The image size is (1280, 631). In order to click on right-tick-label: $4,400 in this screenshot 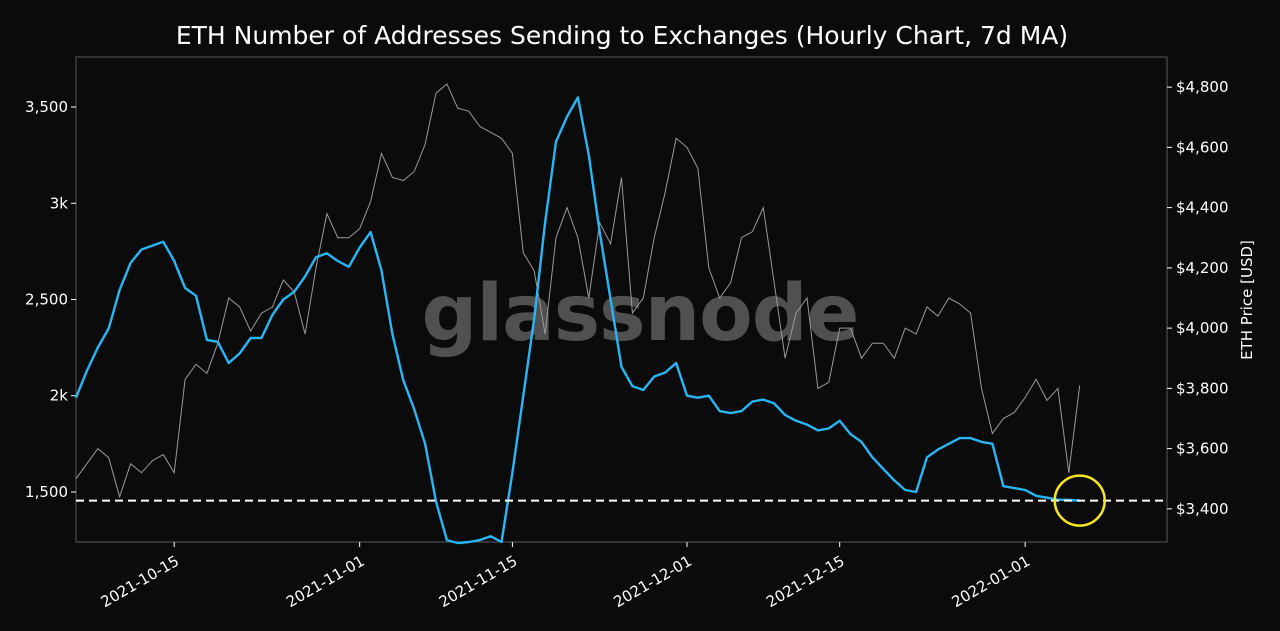, I will do `click(1202, 208)`.